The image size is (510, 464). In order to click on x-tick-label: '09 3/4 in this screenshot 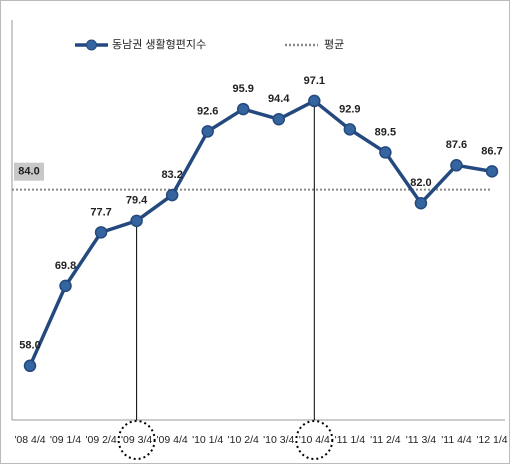, I will do `click(136, 440)`.